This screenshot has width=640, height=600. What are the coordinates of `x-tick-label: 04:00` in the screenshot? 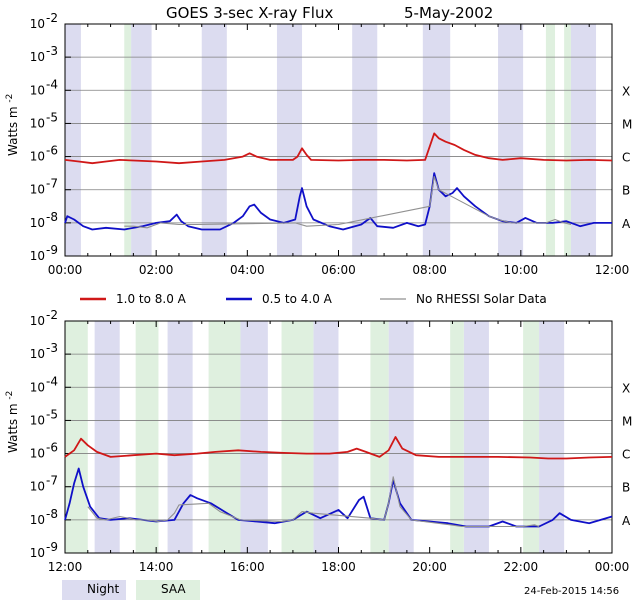 It's located at (247, 270).